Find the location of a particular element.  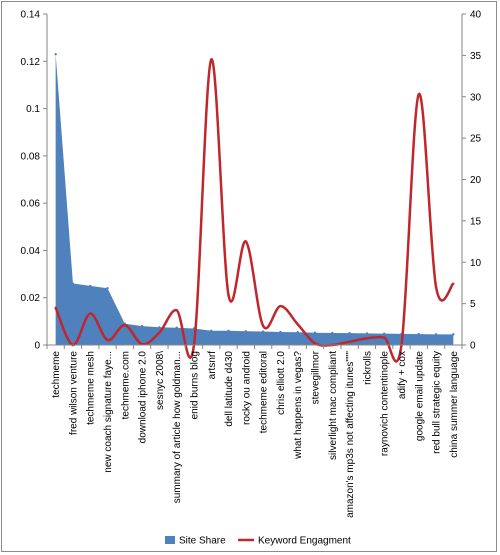

legend-label-keyword-engagement: Keyword Engagment is located at coordinates (304, 541).